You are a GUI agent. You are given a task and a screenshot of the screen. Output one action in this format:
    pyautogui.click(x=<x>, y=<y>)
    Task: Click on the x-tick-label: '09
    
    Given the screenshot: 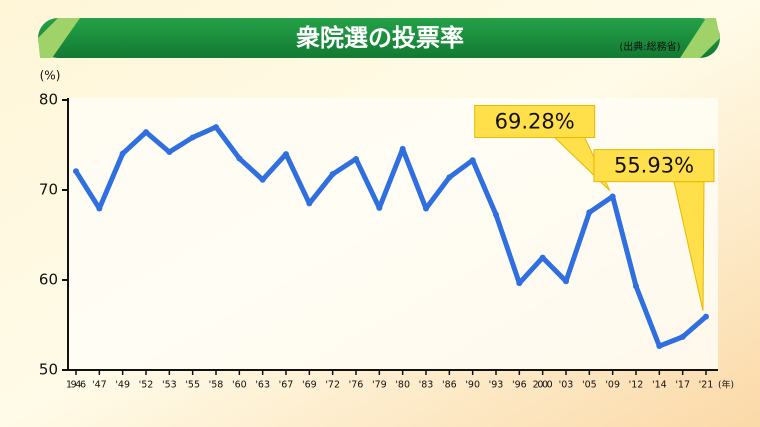 What is the action you would take?
    pyautogui.click(x=612, y=385)
    